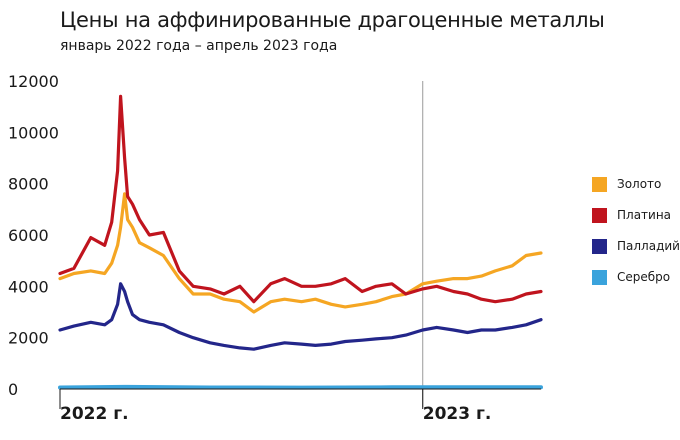 The image size is (680, 440). I want to click on legend-swatch-palladium, so click(599, 246).